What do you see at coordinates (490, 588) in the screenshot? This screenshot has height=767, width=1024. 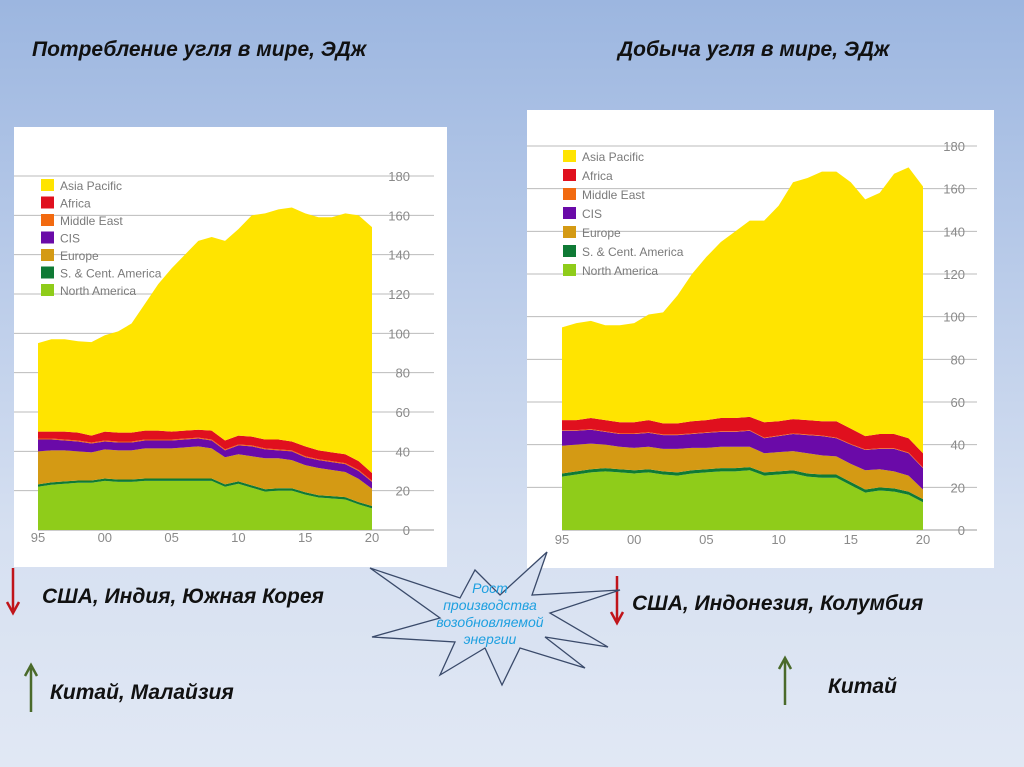 I see `callout-line: Рост` at bounding box center [490, 588].